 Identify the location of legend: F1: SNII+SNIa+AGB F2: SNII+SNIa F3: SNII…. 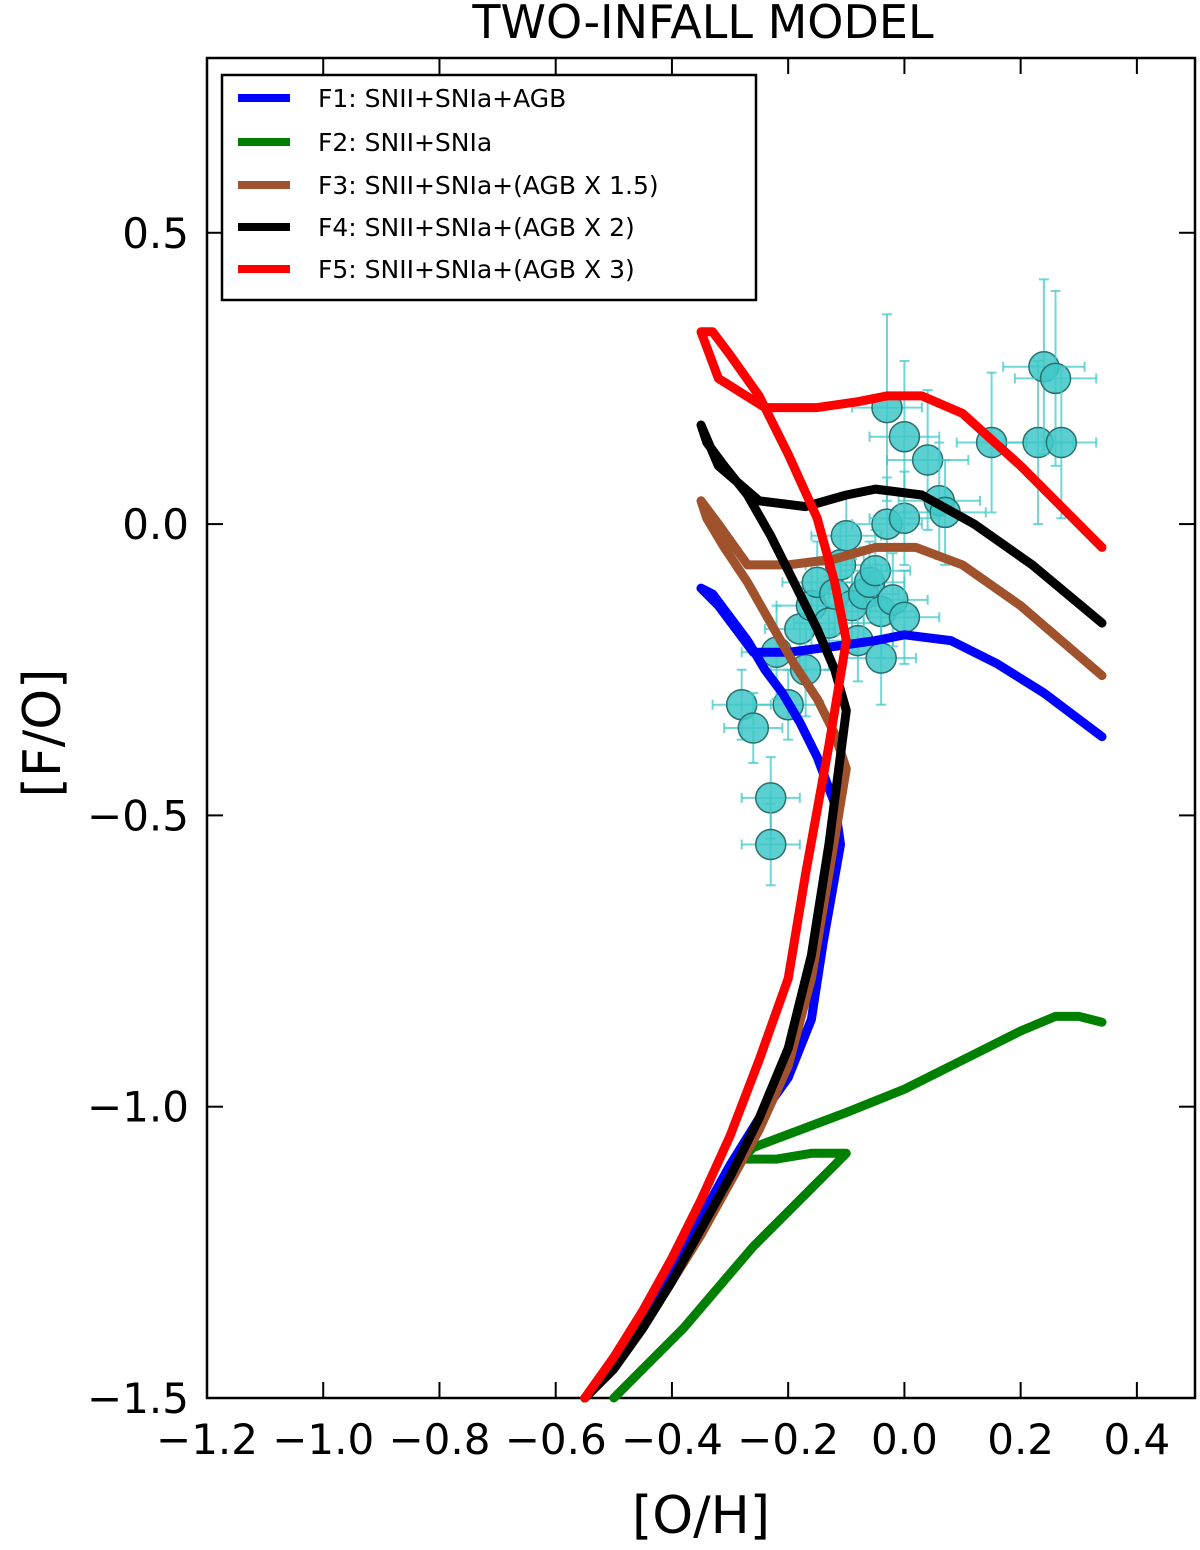
(489, 187).